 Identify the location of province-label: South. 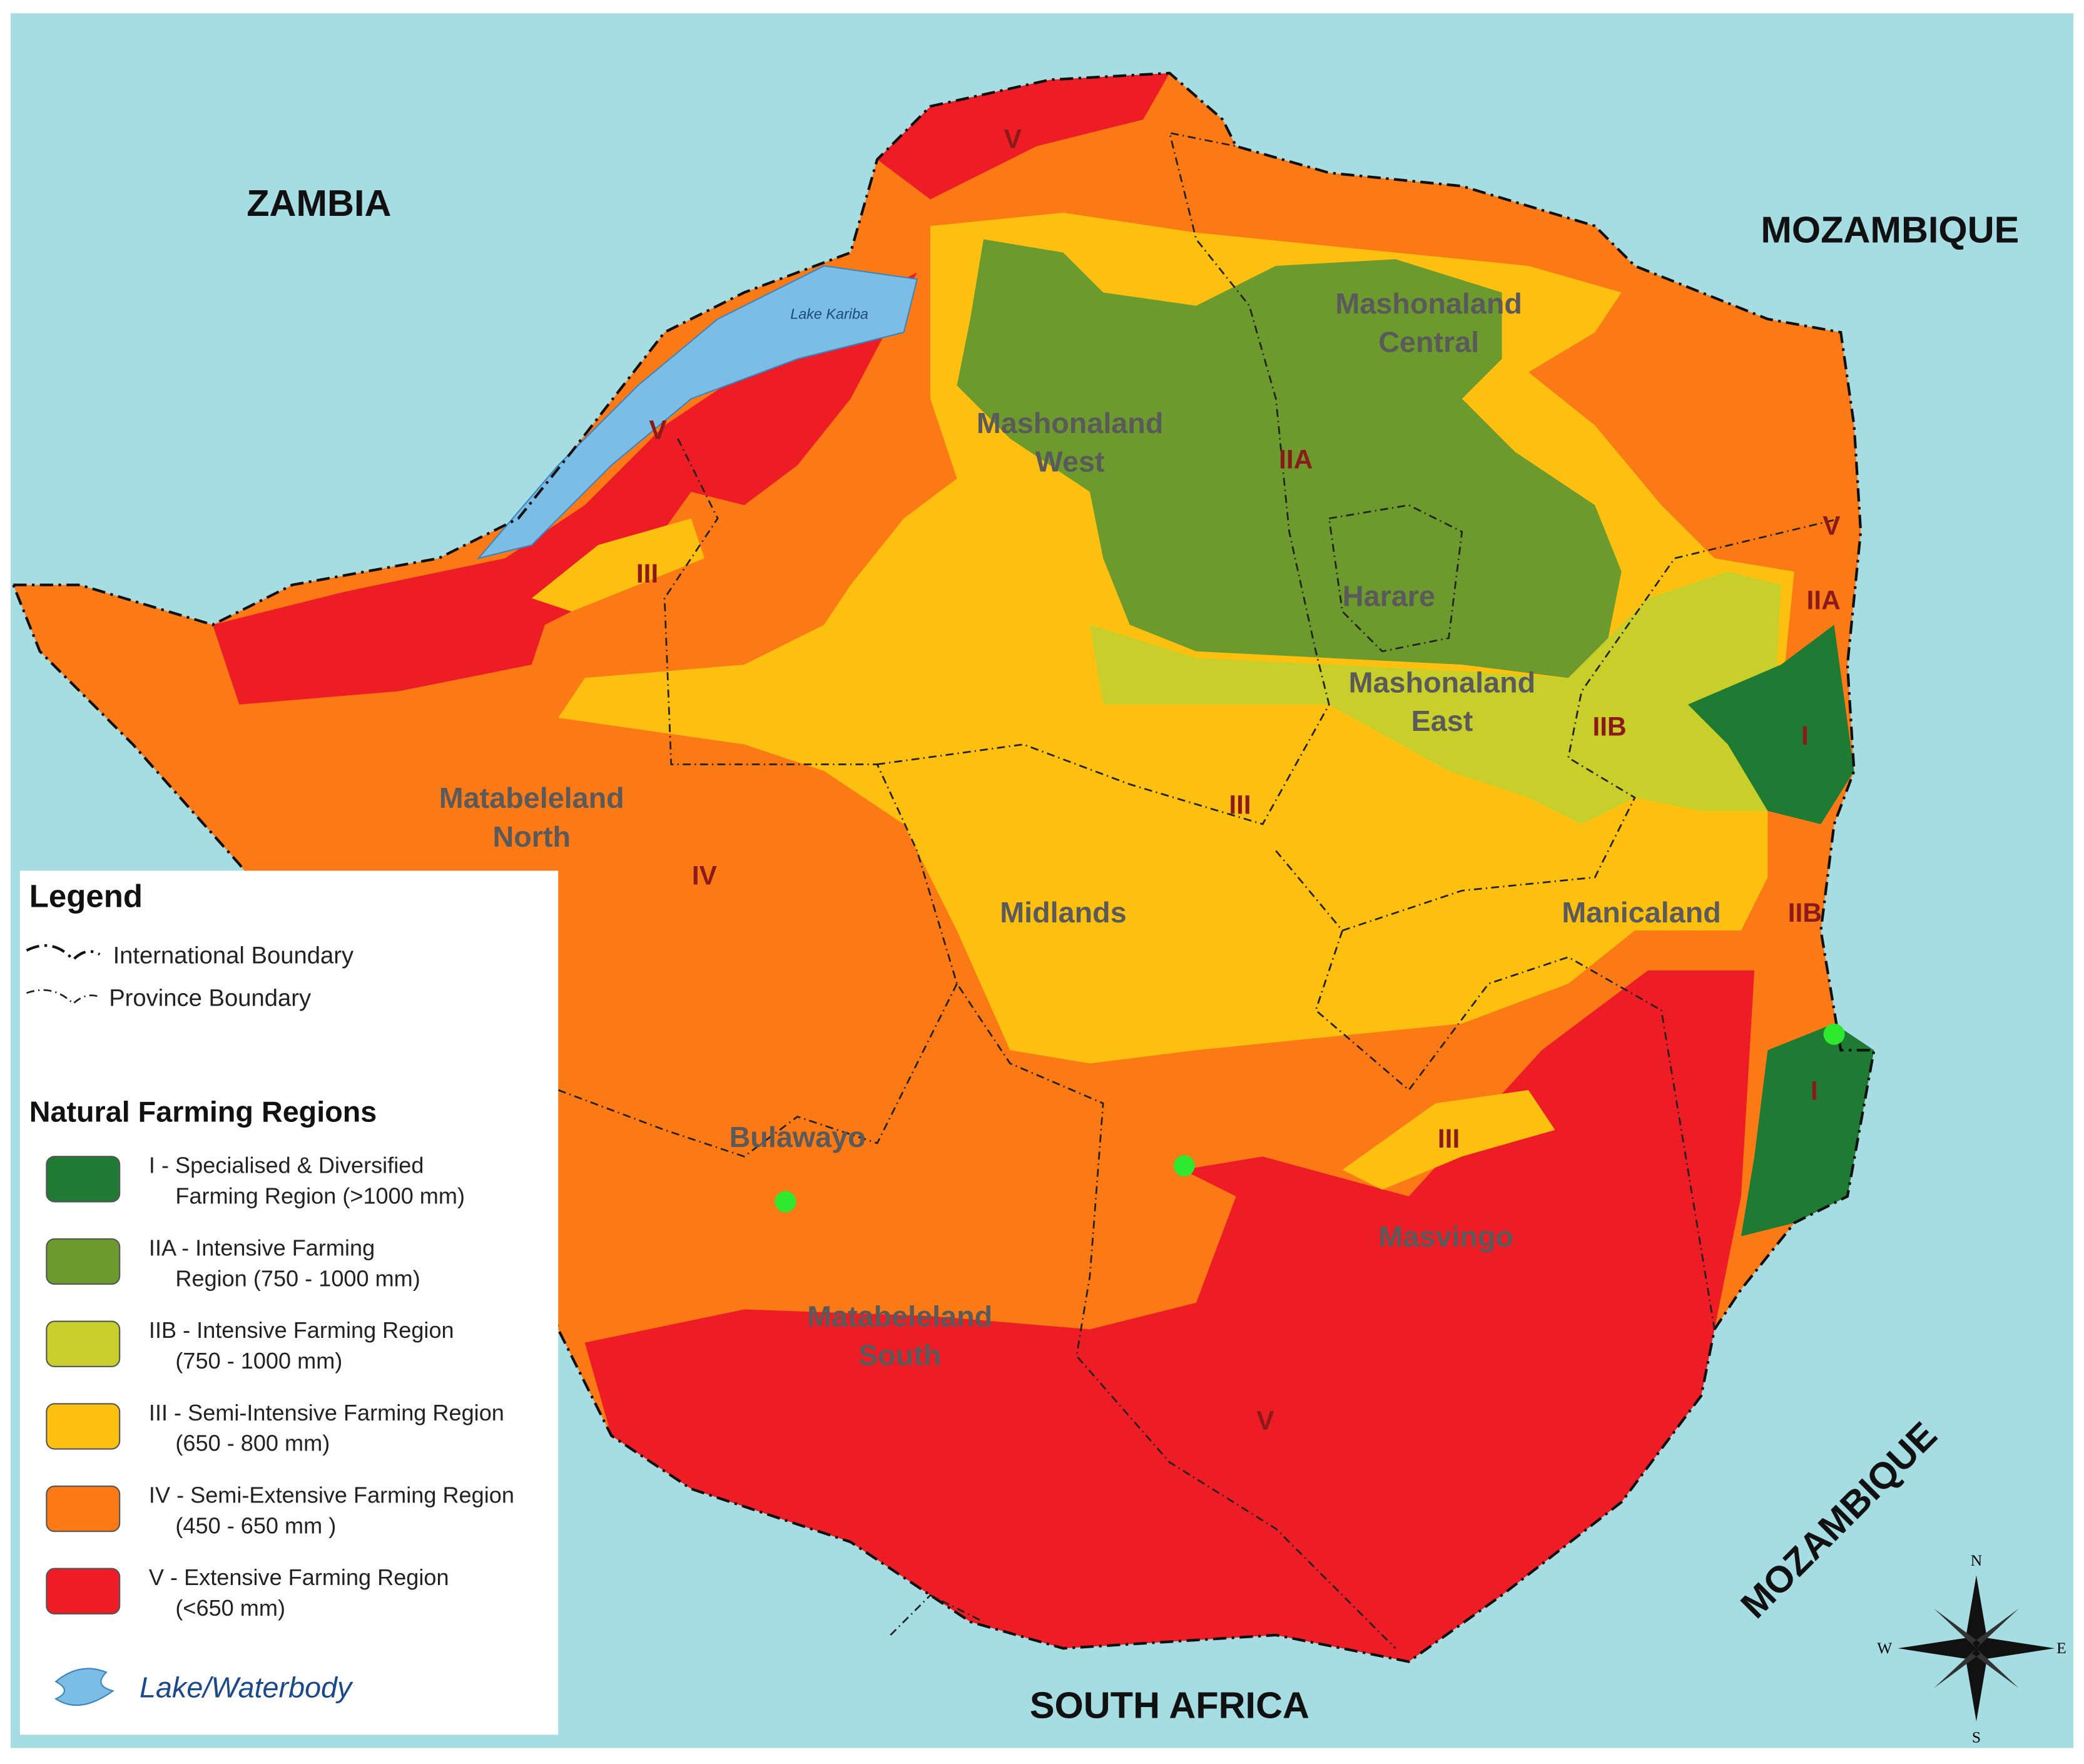
(900, 1354).